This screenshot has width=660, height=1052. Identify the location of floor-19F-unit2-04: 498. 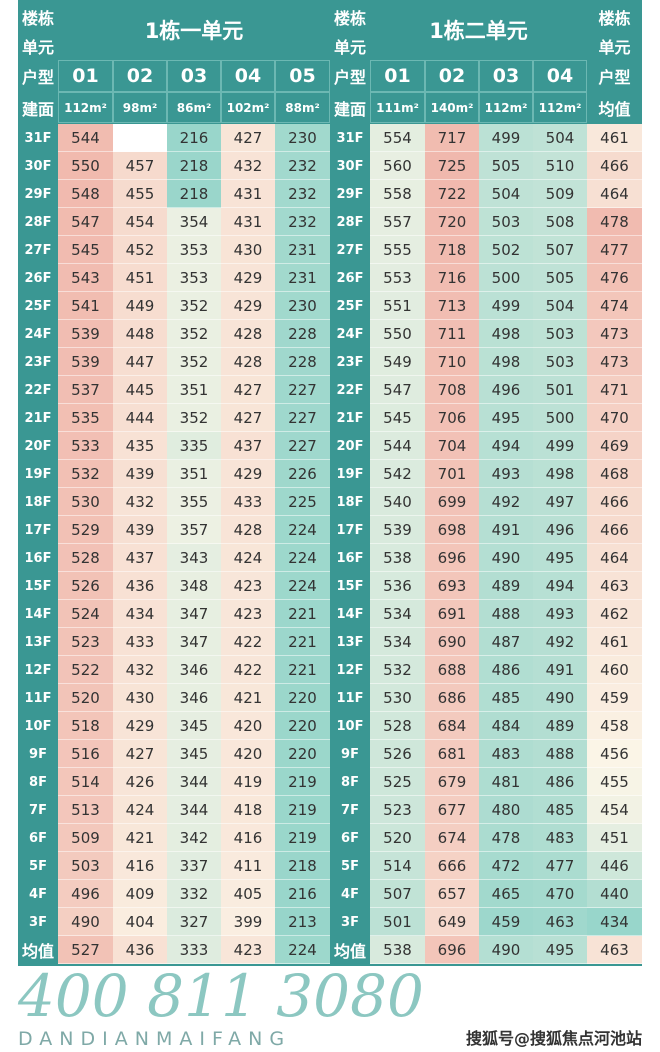
(560, 474).